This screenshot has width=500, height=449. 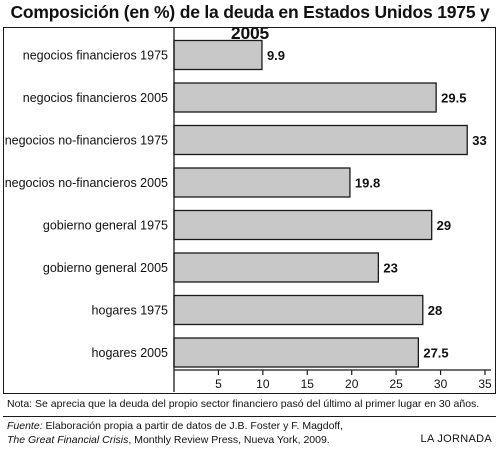 What do you see at coordinates (218, 384) in the screenshot?
I see `x-tick-label: 5` at bounding box center [218, 384].